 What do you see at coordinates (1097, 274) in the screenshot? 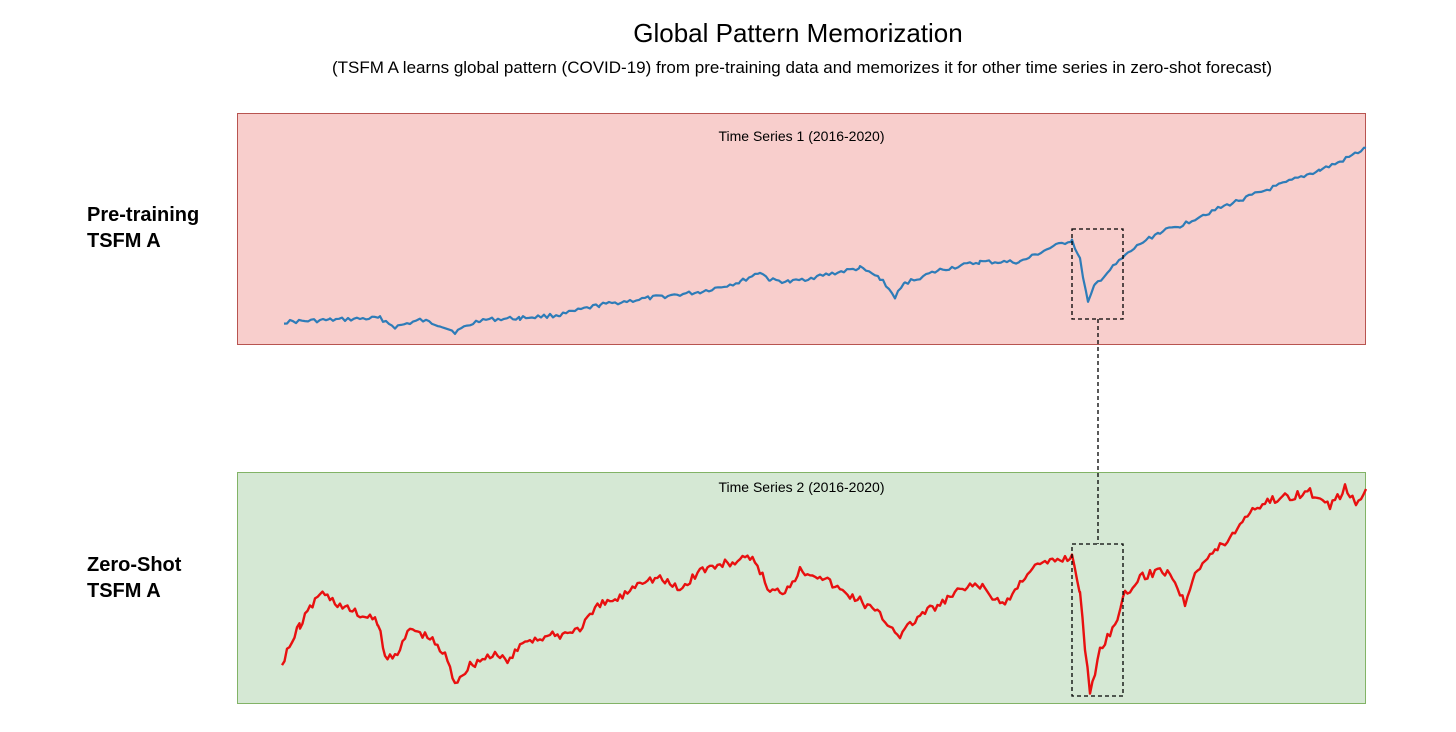
I see `covid-highlight-box-top` at bounding box center [1097, 274].